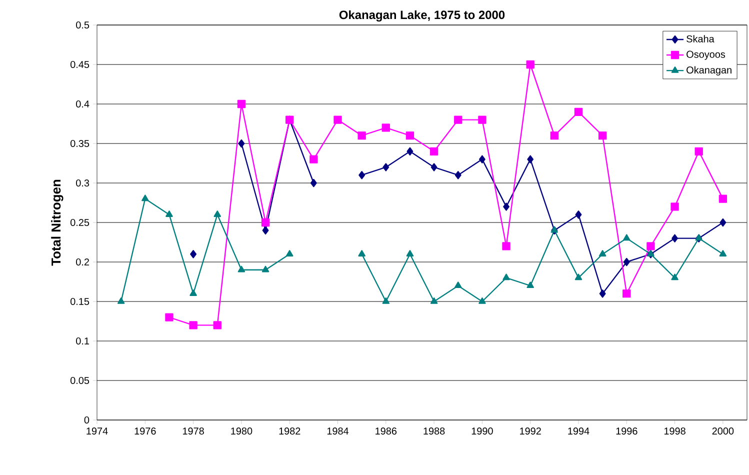  I want to click on x-tick-label: 1974, so click(97, 431).